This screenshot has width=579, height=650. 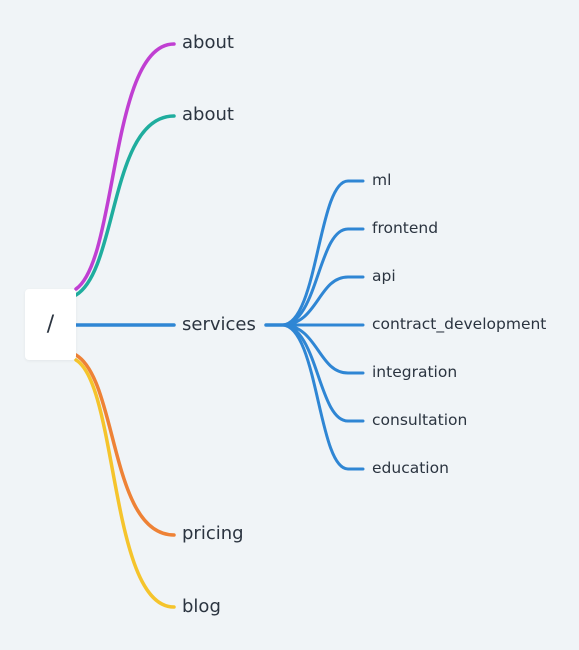 What do you see at coordinates (208, 114) in the screenshot?
I see `branch-about-2: about` at bounding box center [208, 114].